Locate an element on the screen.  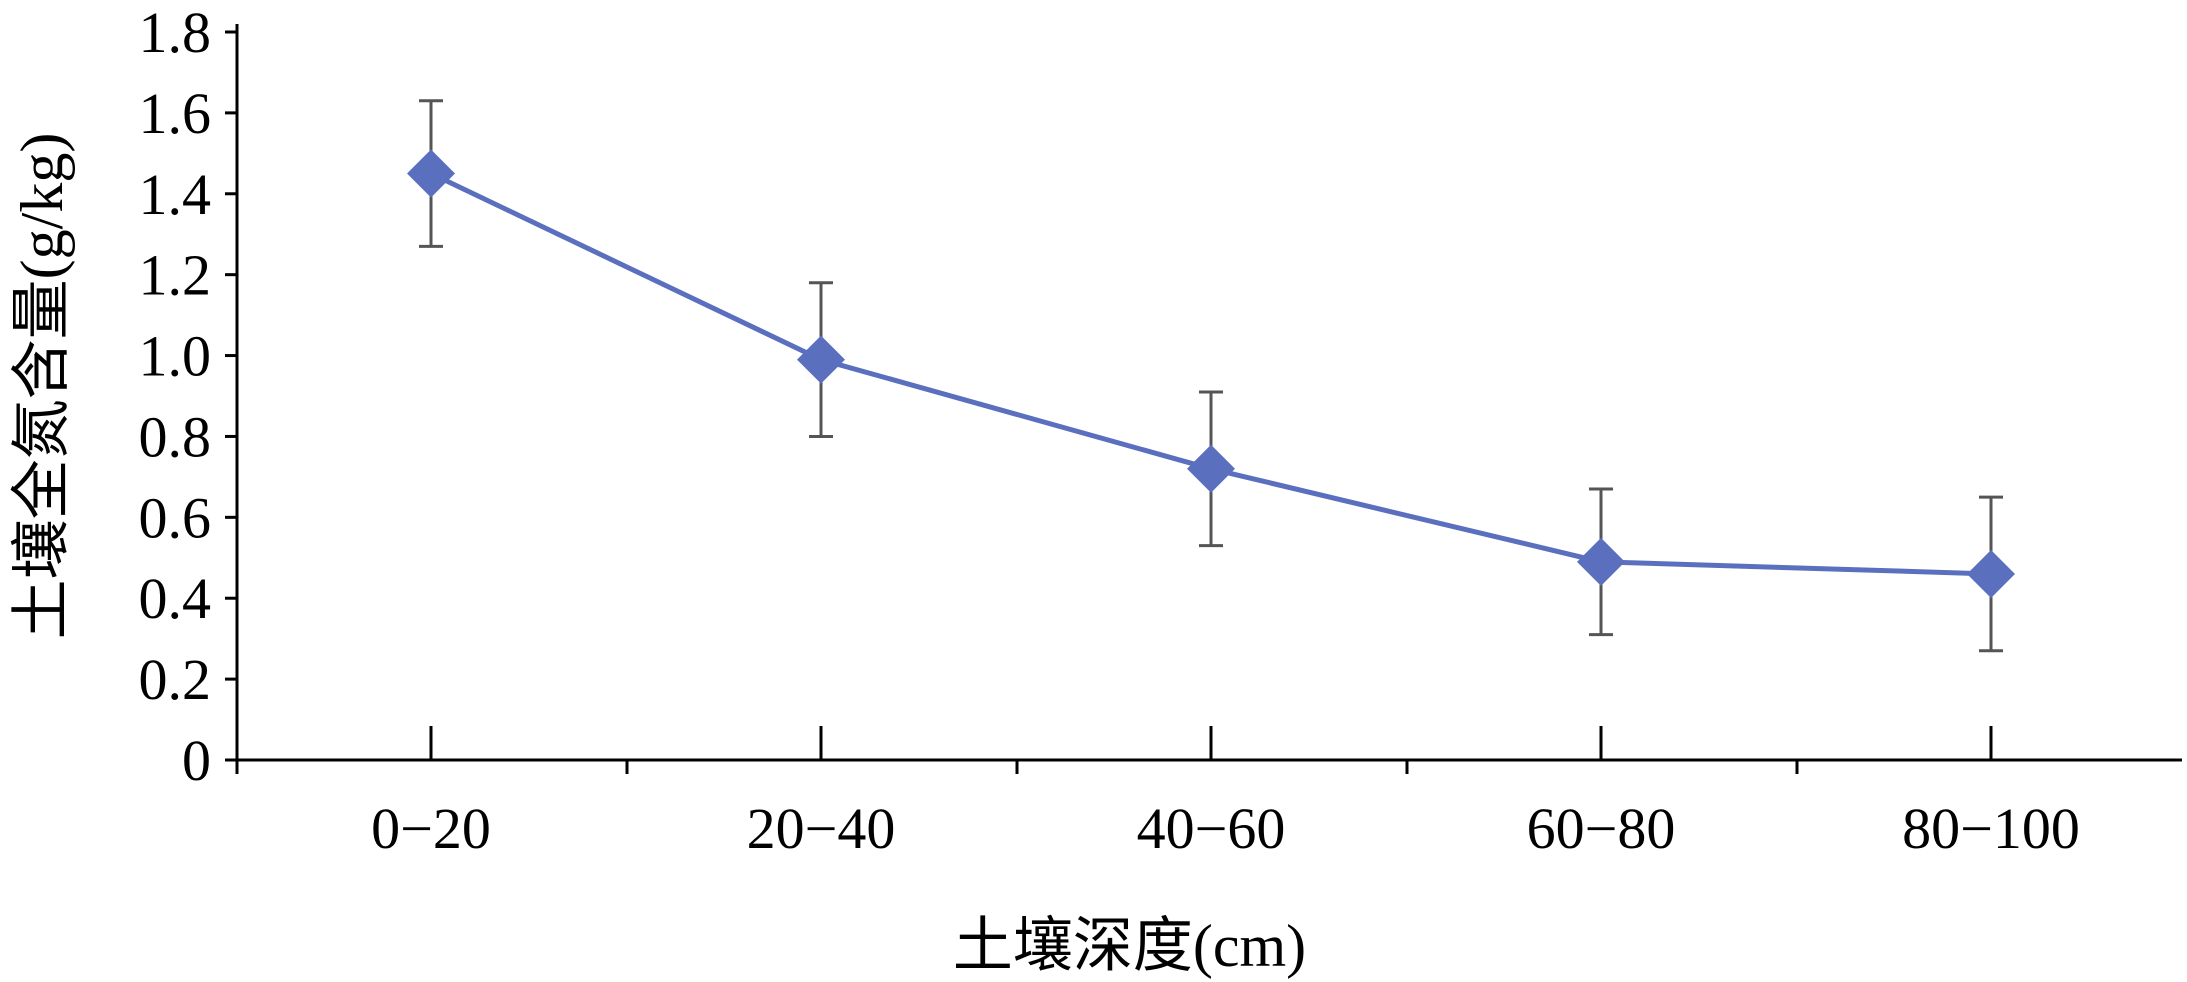
y-tick-label: 0.6 is located at coordinates (175, 517).